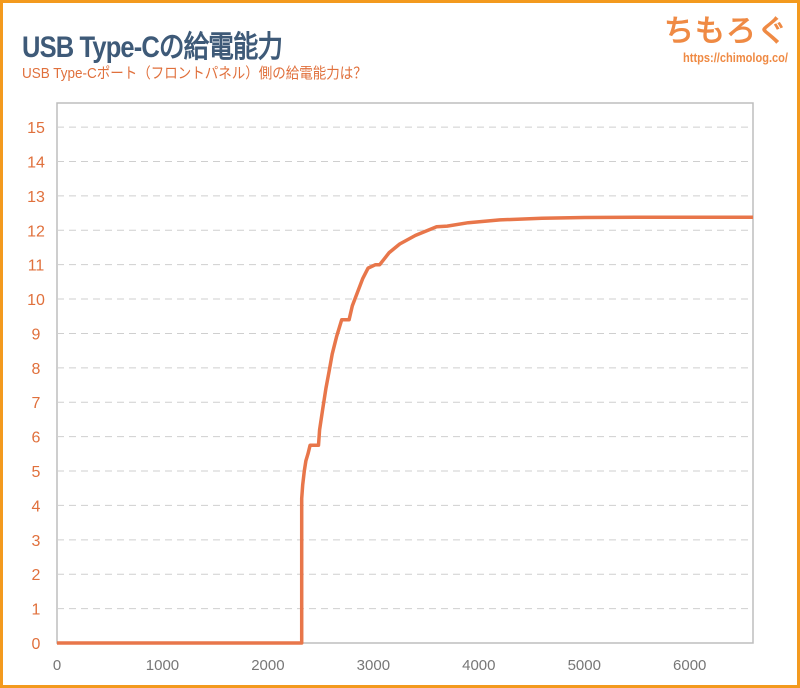 The width and height of the screenshot is (800, 688). What do you see at coordinates (36, 197) in the screenshot?
I see `y-tick-label: 13` at bounding box center [36, 197].